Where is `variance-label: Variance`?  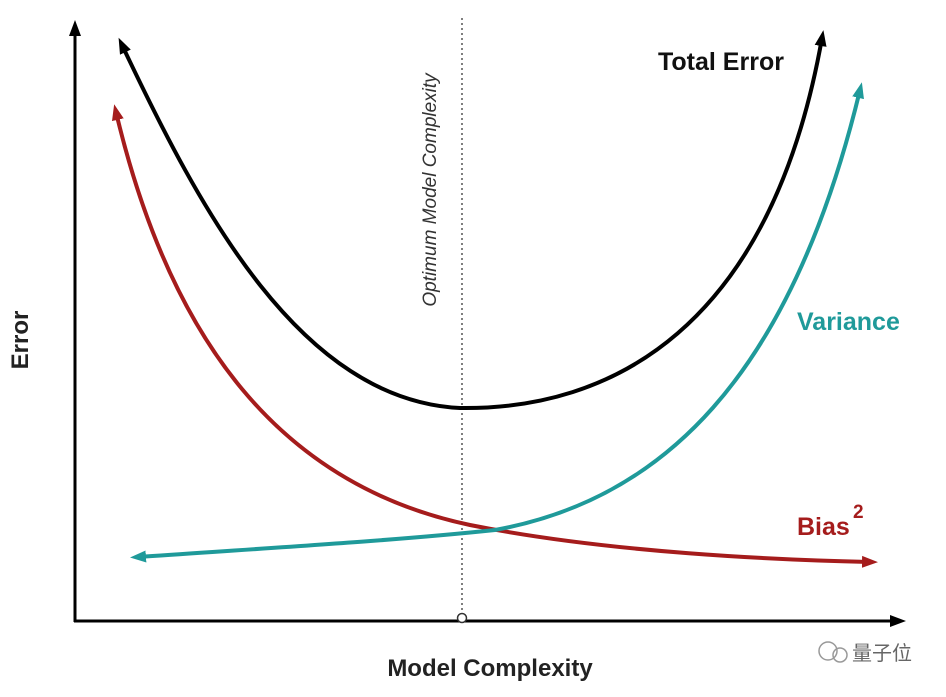
variance-label: Variance is located at coordinates (848, 322).